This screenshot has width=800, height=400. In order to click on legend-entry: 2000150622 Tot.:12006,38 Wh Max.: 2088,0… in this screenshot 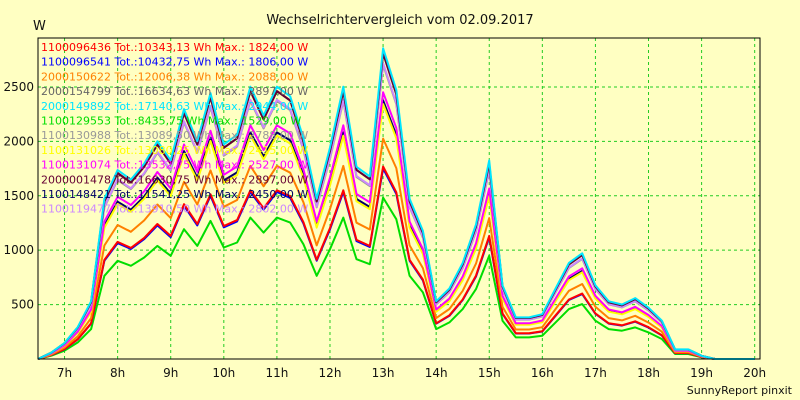, I will do `click(174, 76)`.